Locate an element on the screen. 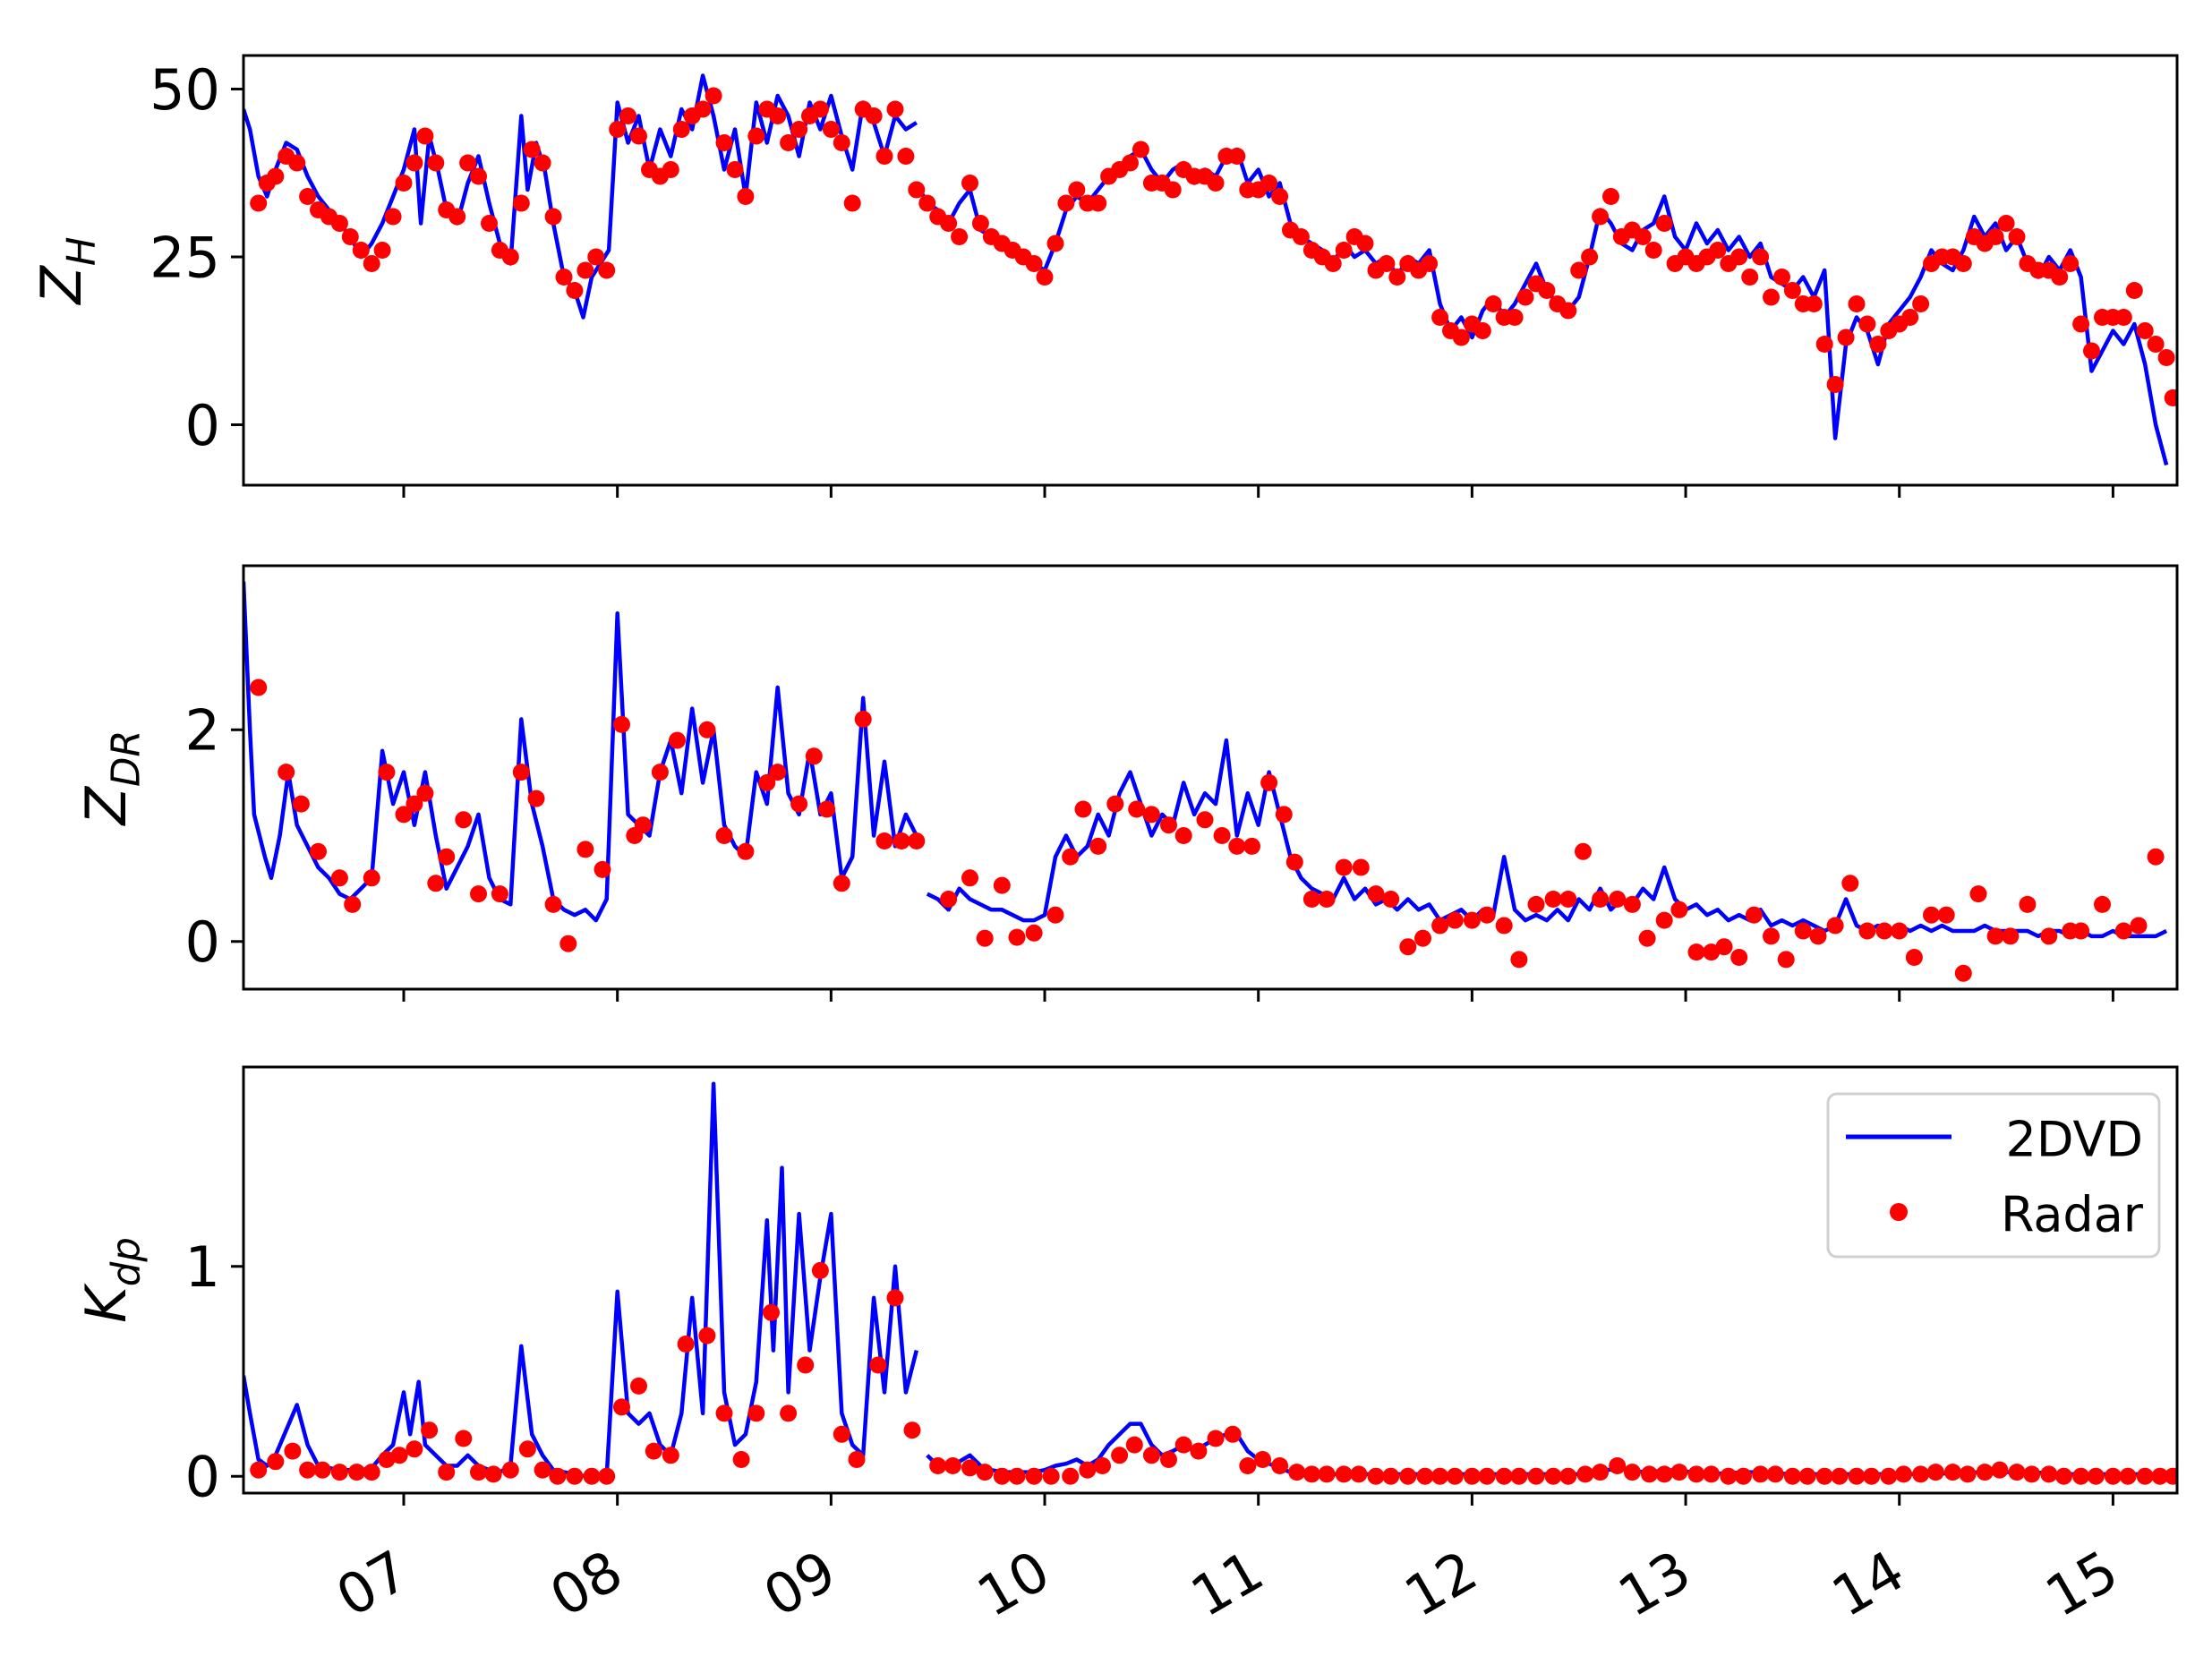 This screenshot has height=1656, width=2212. x-tick-label: 11 is located at coordinates (1227, 1584).